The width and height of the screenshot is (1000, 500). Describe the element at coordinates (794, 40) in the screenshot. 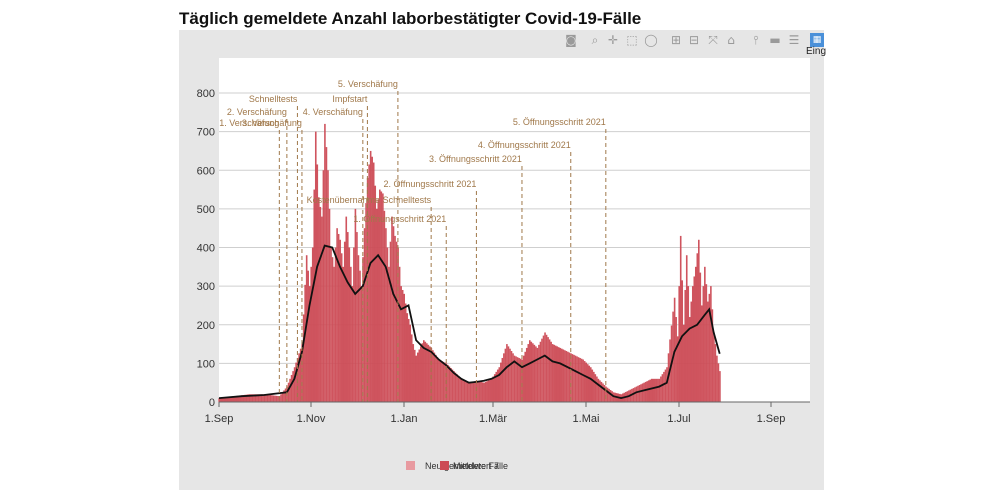

I see `hover-compare-icon: ☰` at that location.